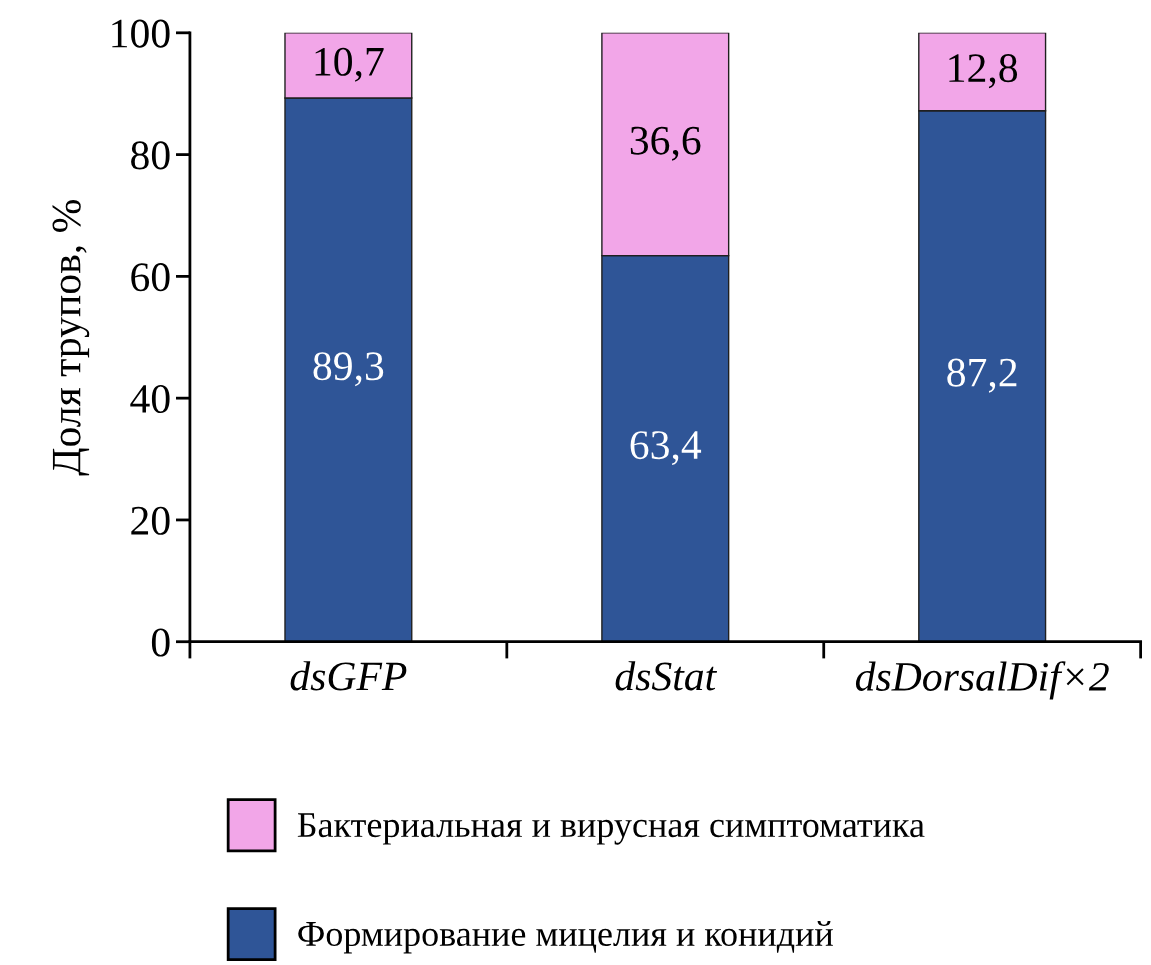 The width and height of the screenshot is (1151, 965). What do you see at coordinates (565, 937) in the screenshot?
I see `legend-label: Формирование мицелия и конидий` at bounding box center [565, 937].